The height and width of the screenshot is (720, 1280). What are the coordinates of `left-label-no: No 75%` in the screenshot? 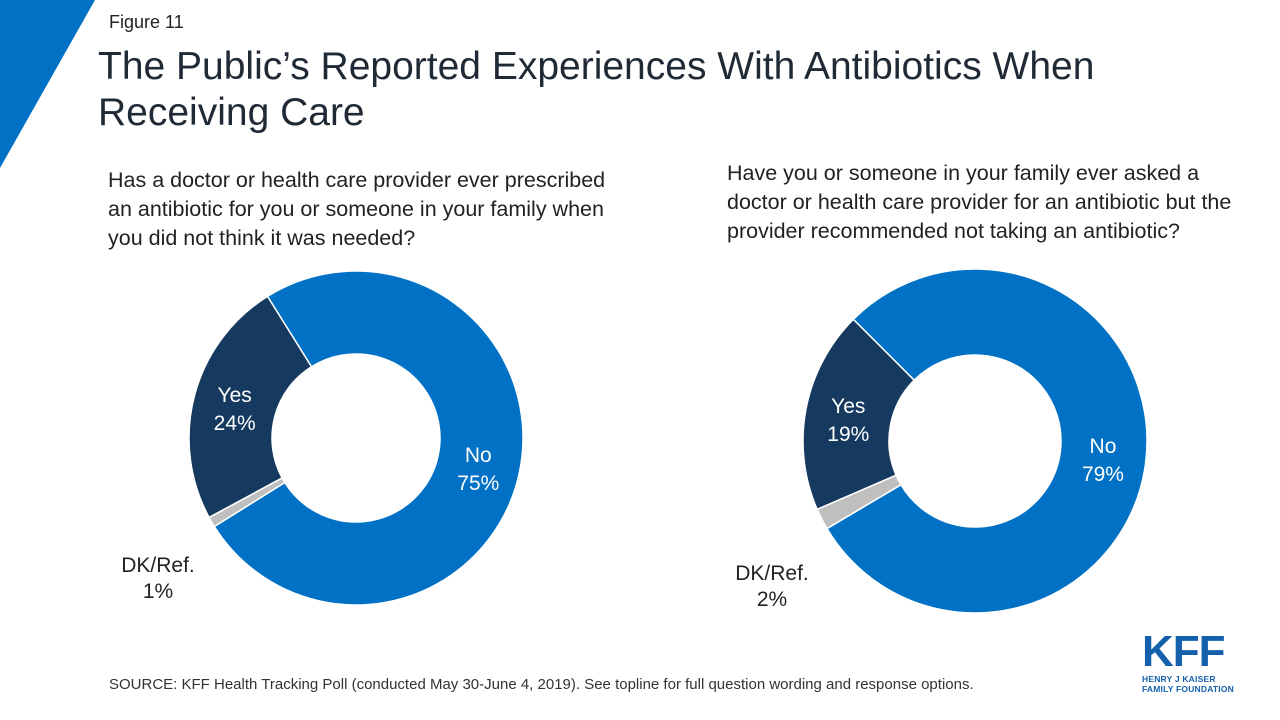 It's located at (478, 469).